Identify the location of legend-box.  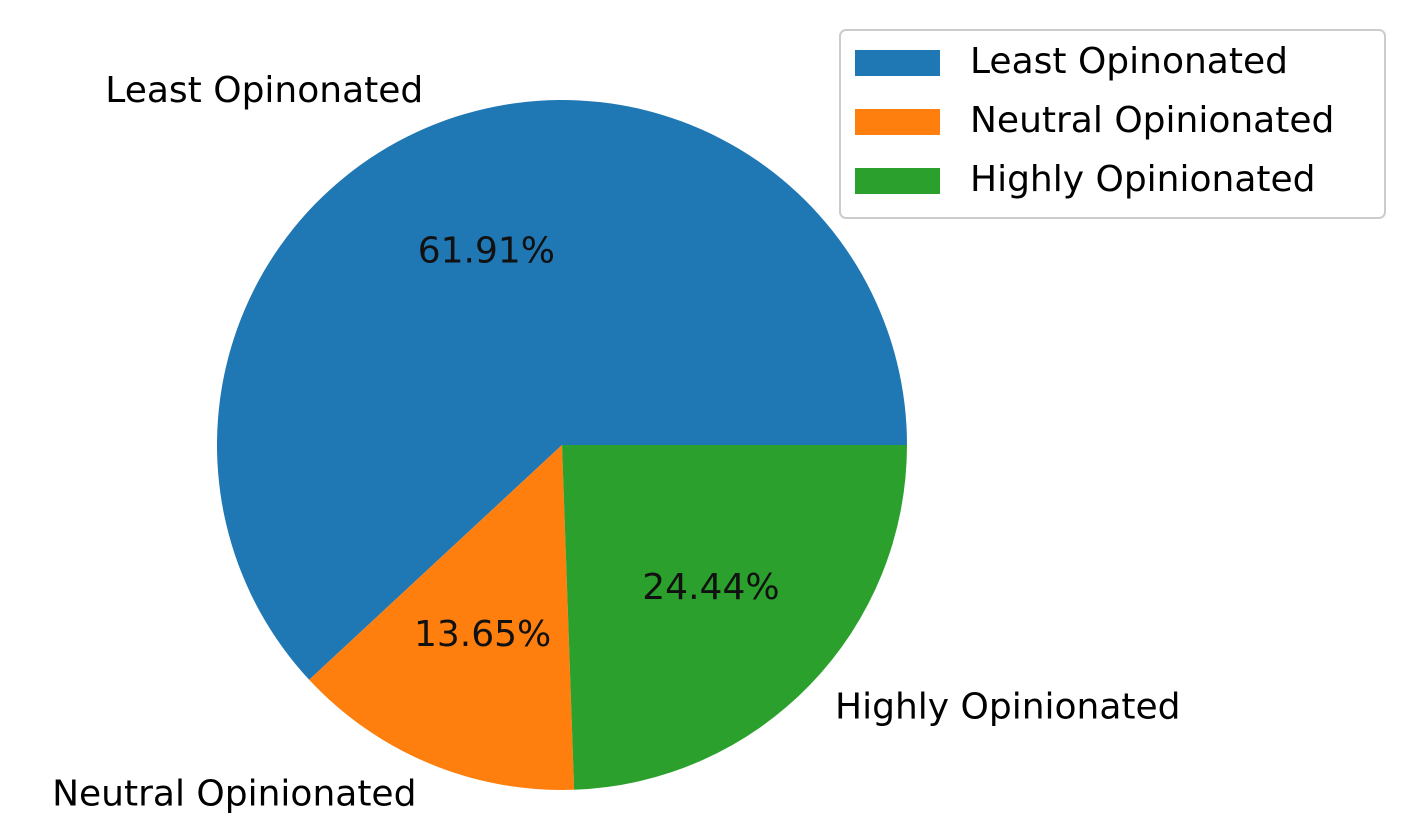
(1112, 124).